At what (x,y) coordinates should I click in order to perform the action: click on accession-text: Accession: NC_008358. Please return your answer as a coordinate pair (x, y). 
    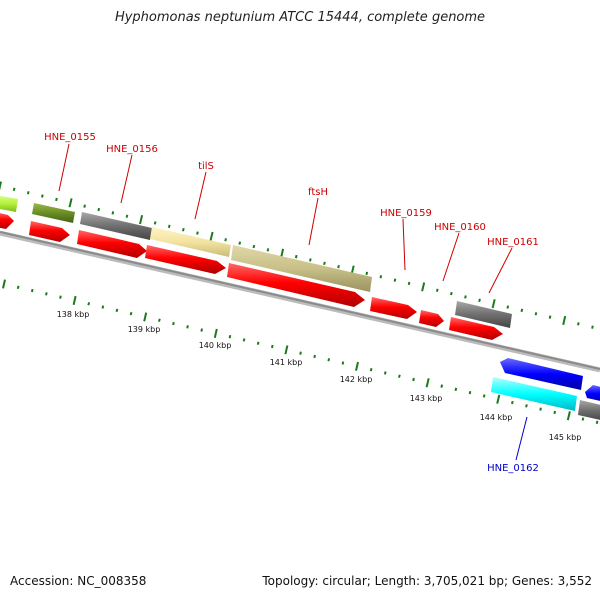
    Looking at the image, I should click on (78, 581).